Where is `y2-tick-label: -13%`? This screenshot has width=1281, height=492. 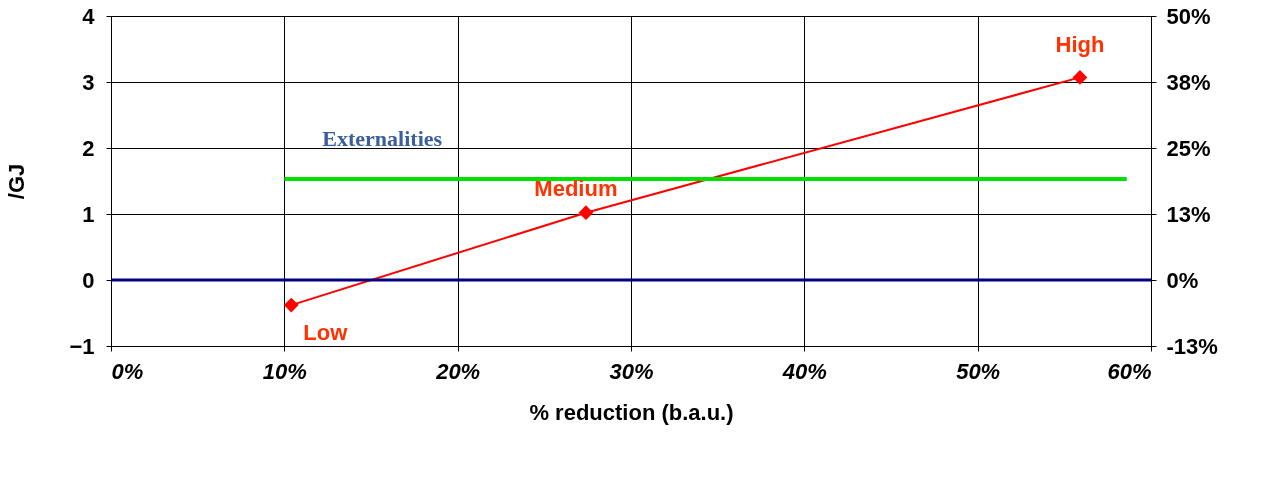 y2-tick-label: -13% is located at coordinates (1192, 346).